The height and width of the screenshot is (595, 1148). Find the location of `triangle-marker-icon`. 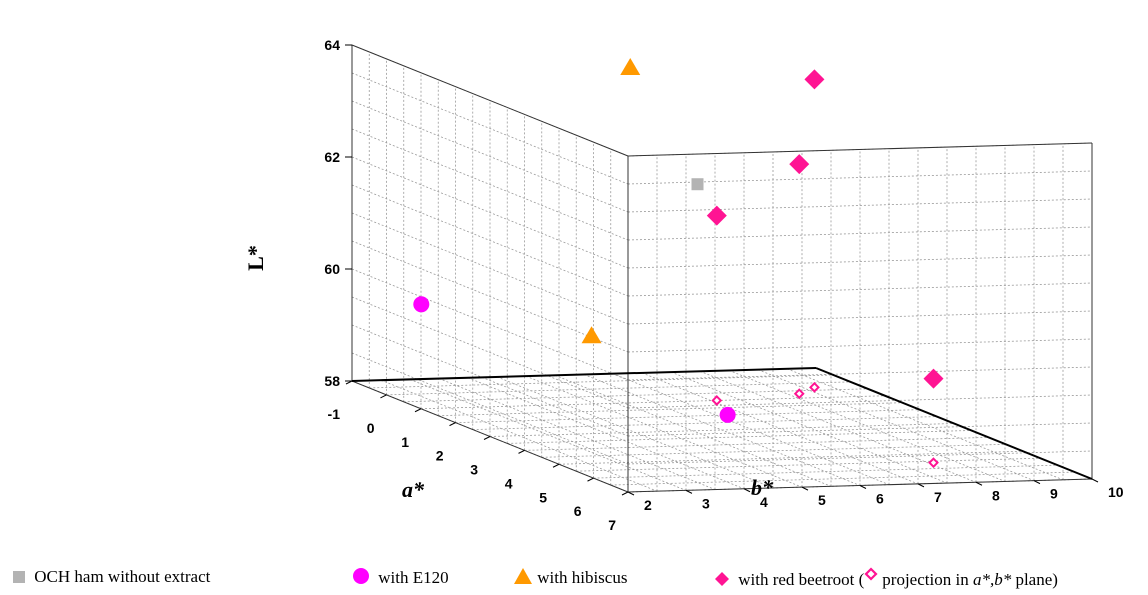

triangle-marker-icon is located at coordinates (523, 576).